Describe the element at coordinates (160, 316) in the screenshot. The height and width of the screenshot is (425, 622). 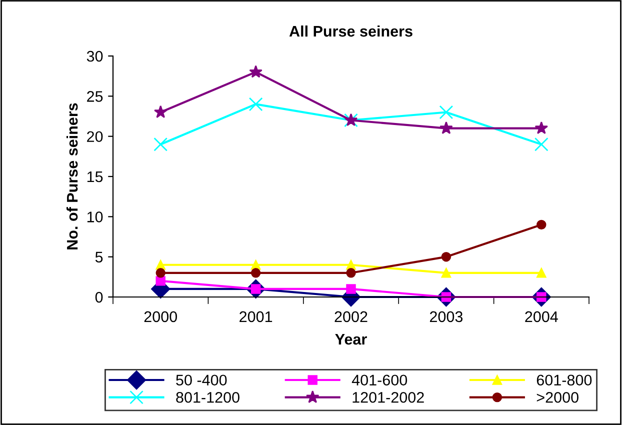
I see `x-tick-label: 2000` at that location.